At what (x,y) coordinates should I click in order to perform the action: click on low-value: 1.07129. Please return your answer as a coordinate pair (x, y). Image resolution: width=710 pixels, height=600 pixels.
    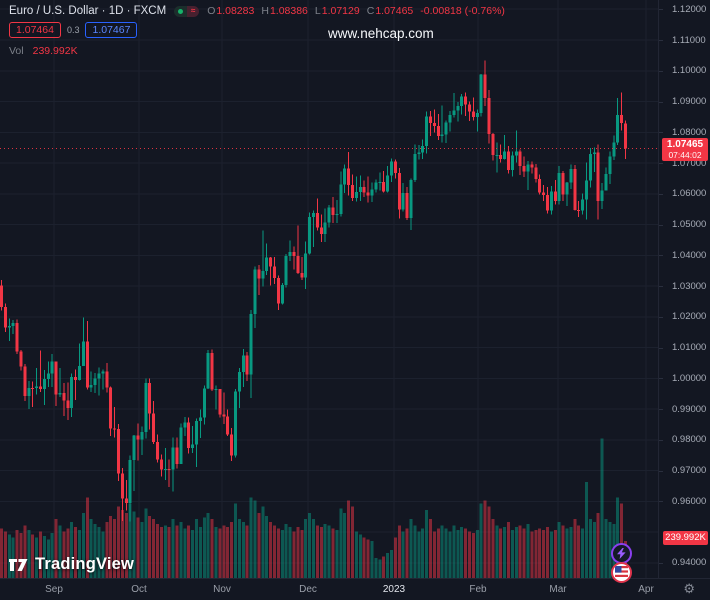
    Looking at the image, I should click on (340, 11).